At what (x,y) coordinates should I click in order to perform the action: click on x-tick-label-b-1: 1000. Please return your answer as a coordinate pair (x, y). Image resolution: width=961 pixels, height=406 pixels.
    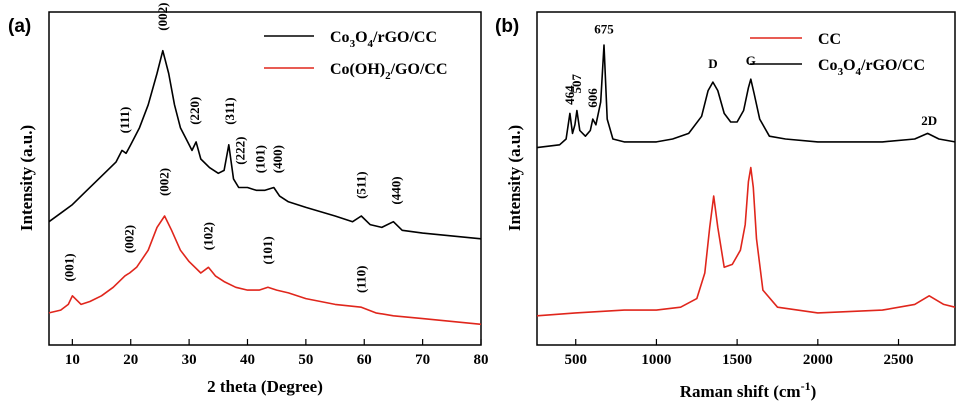
    Looking at the image, I should click on (656, 360).